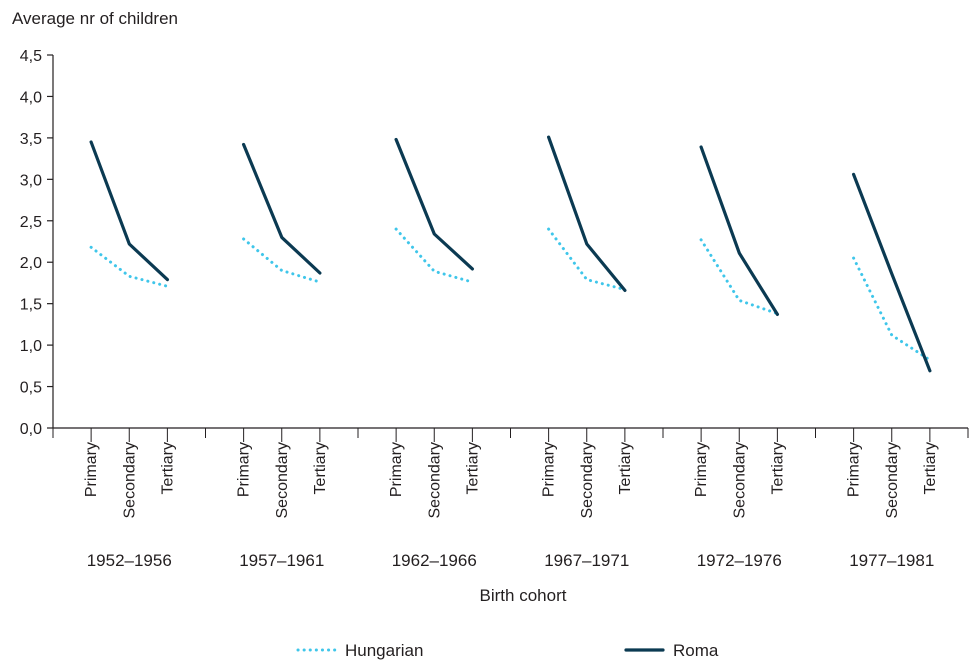  What do you see at coordinates (31, 388) in the screenshot?
I see `y-tick-label: 0,5` at bounding box center [31, 388].